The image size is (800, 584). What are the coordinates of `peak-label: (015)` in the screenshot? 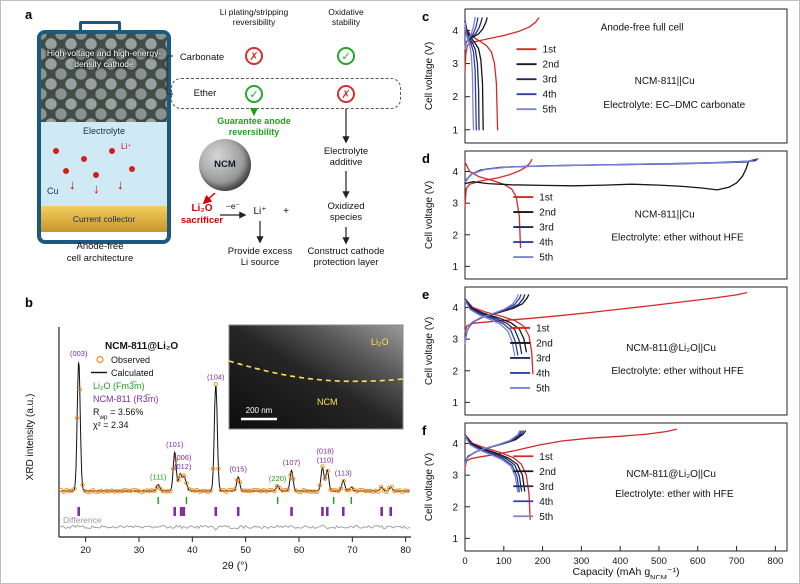 It's located at (238, 469).